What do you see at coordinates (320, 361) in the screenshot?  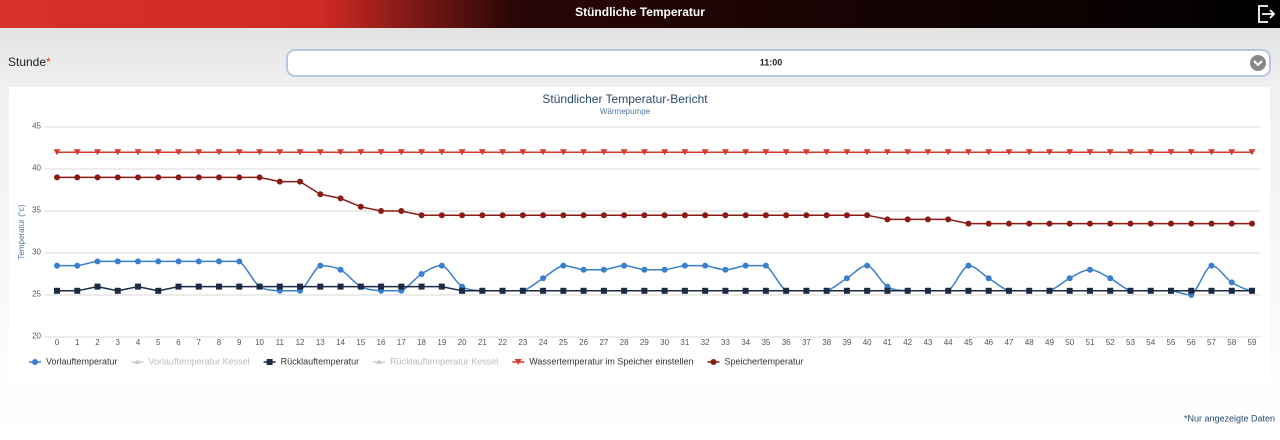 I see `legend-label: Rücklauftemperatur` at bounding box center [320, 361].